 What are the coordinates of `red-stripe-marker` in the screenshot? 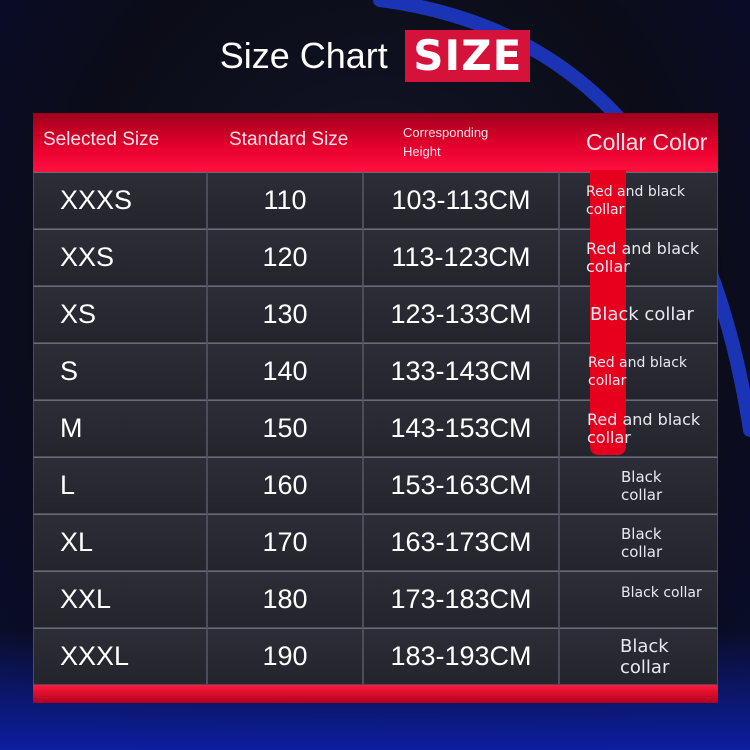 It's located at (608, 312).